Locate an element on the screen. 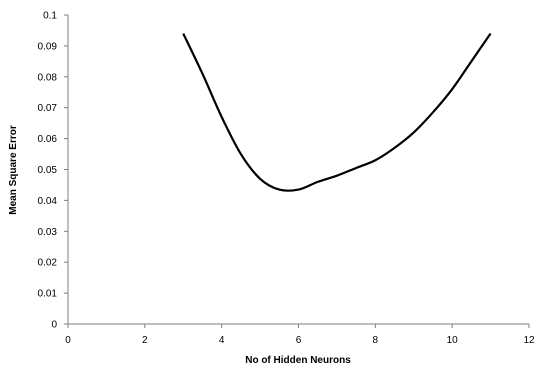  x-axis-label: No of Hidden Neurons is located at coordinates (298, 360).